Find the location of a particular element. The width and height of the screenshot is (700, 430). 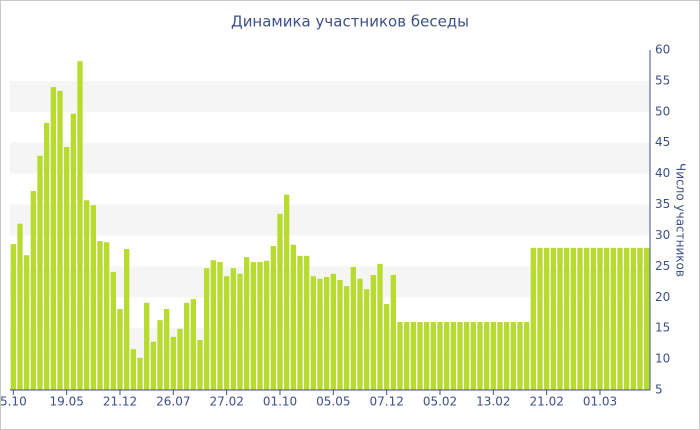

y-tick-label: 50 is located at coordinates (662, 111).